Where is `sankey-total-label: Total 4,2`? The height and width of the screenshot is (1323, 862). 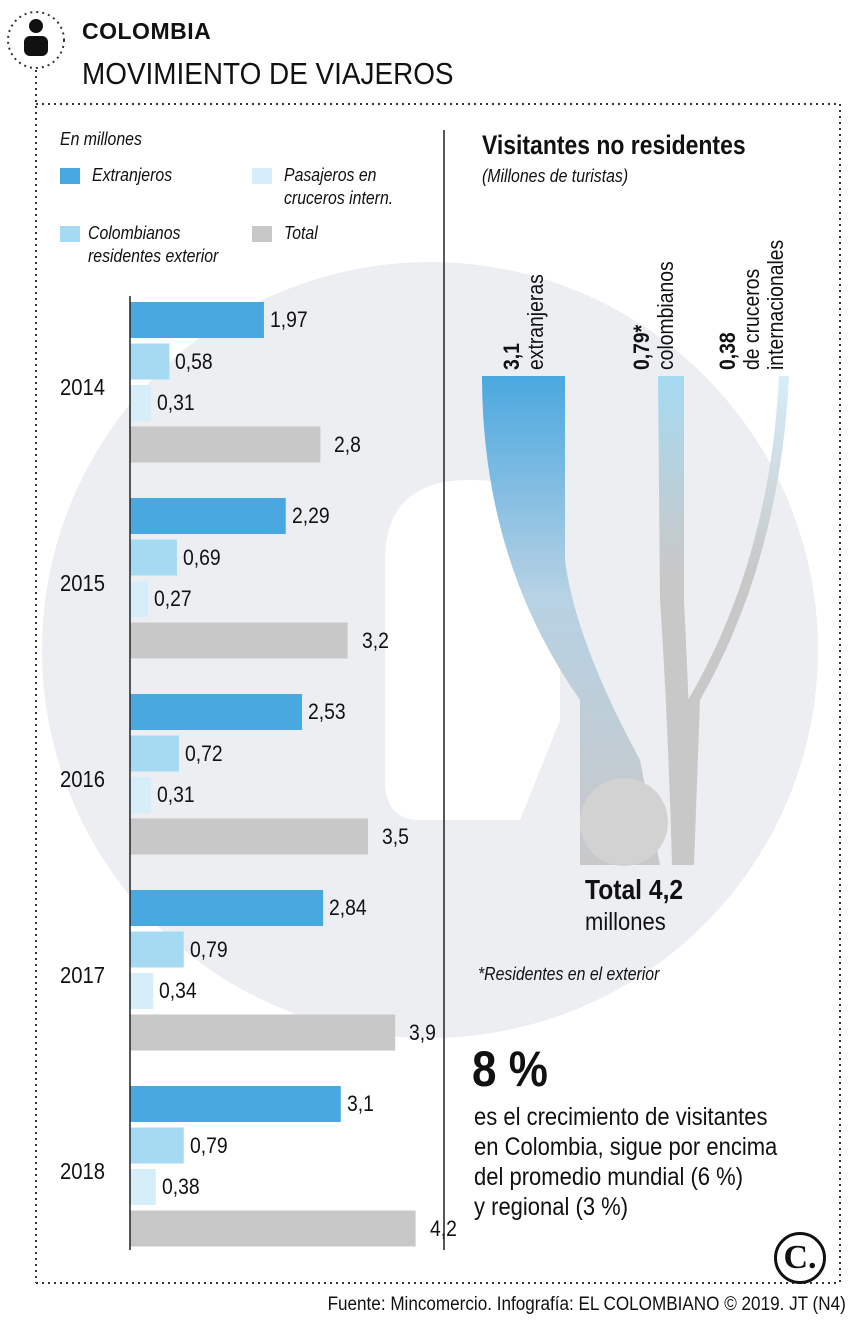
sankey-total-label: Total 4,2 is located at coordinates (634, 889).